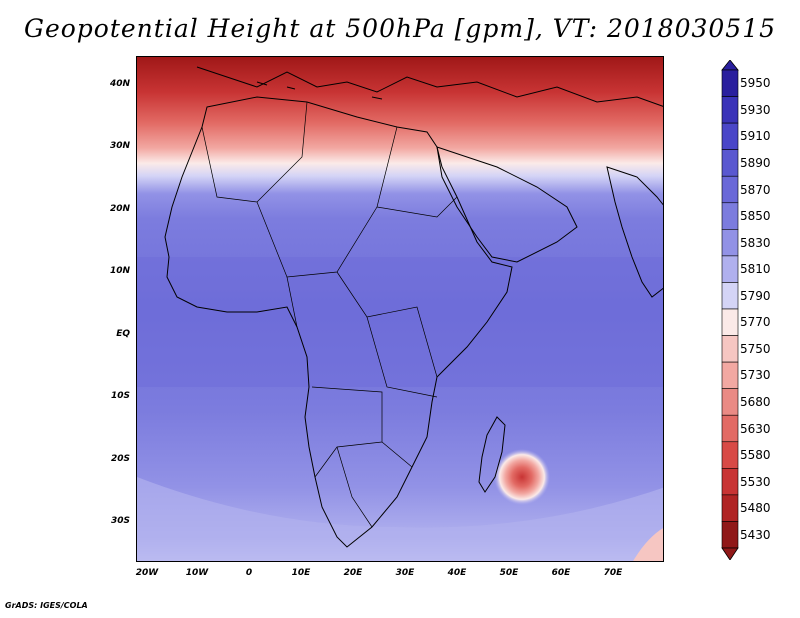 This screenshot has width=800, height=618. What do you see at coordinates (119, 209) in the screenshot?
I see `lat-label-20n: 20N` at bounding box center [119, 209].